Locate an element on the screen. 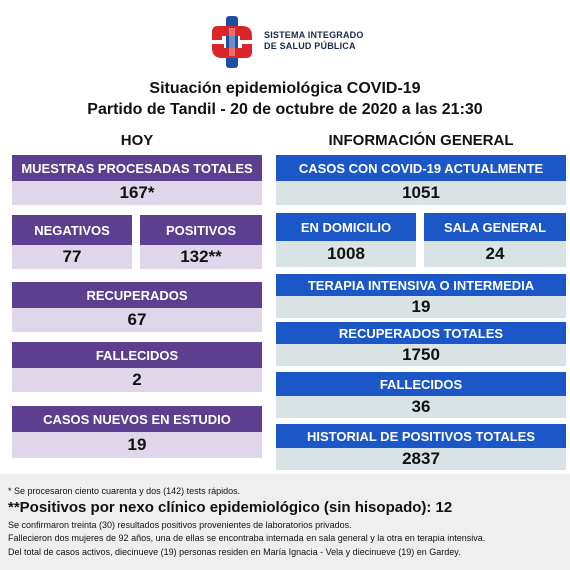  domicilio-value: 1008 is located at coordinates (346, 254).